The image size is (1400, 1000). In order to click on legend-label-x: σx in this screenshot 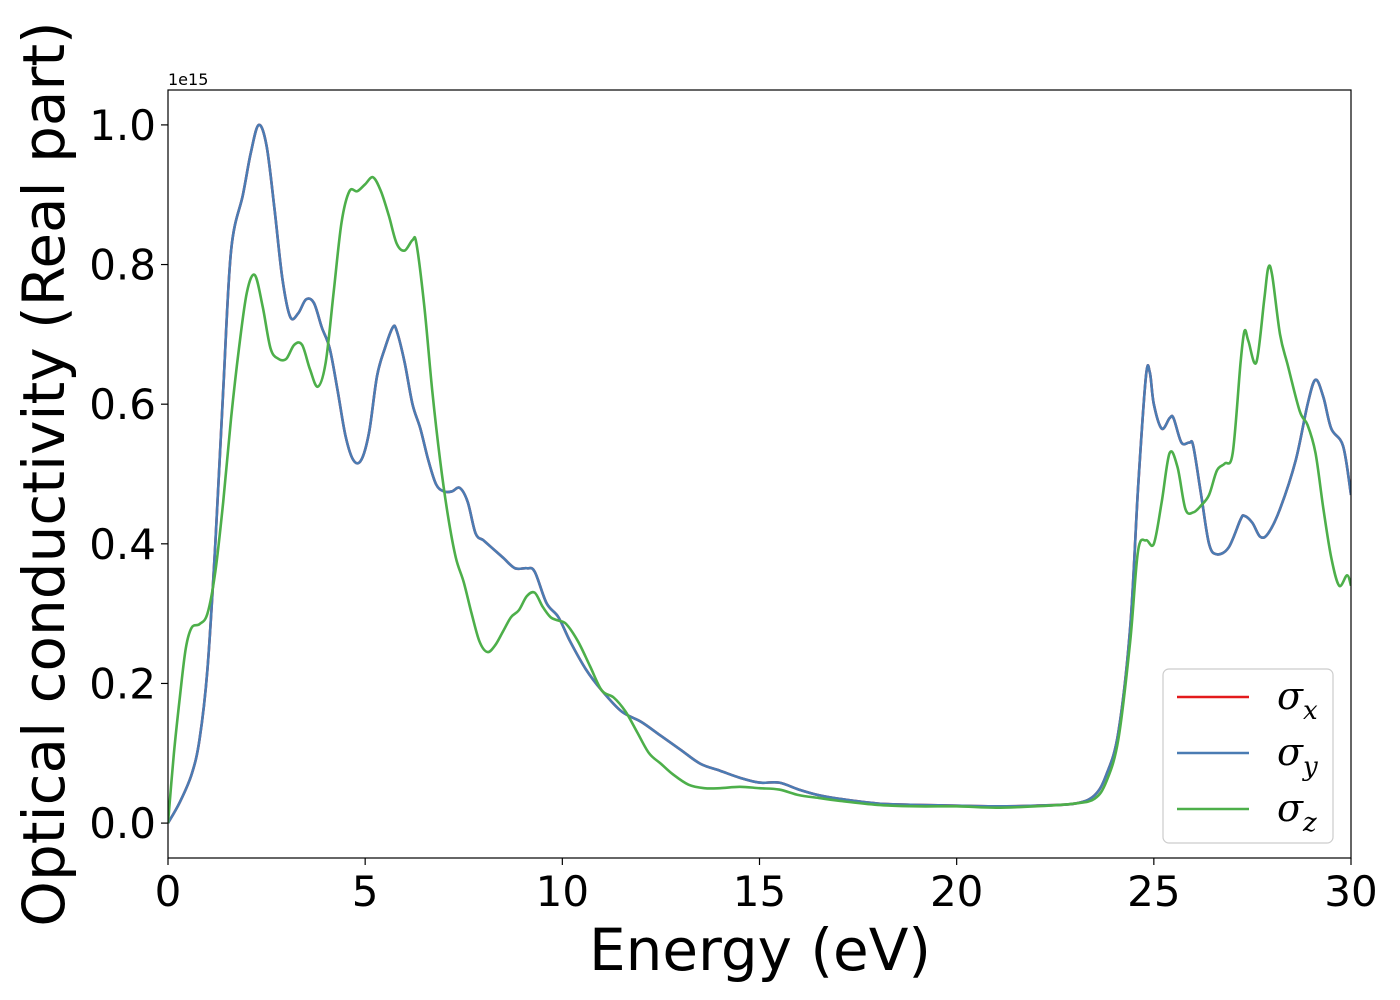, I will do `click(1297, 700)`.